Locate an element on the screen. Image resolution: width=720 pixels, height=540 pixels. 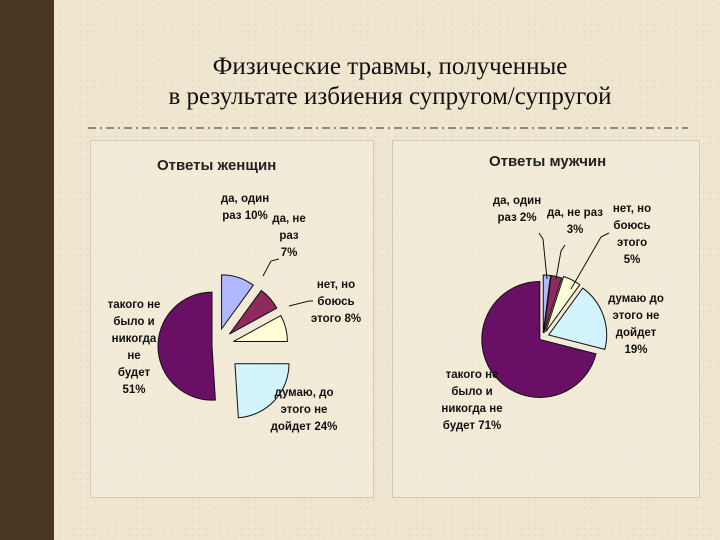
pie-label-men-0: да, один раз 2% is located at coordinates (517, 209).